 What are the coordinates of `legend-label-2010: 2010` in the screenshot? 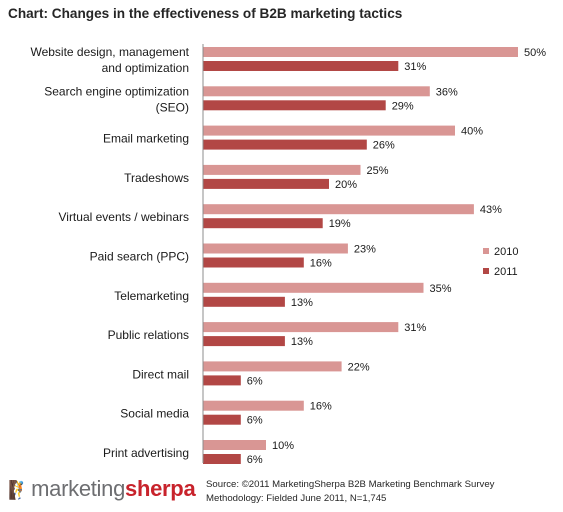 It's located at (506, 252).